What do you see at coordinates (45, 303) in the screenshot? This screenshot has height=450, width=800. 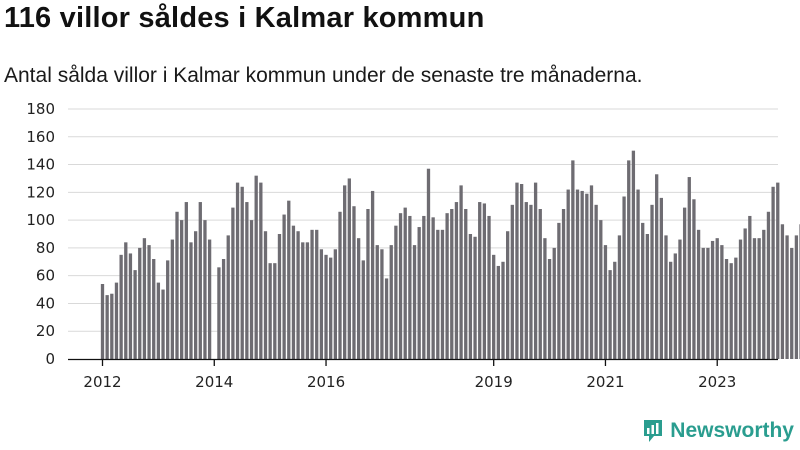 I see `y-tick-label: 40` at bounding box center [45, 303].